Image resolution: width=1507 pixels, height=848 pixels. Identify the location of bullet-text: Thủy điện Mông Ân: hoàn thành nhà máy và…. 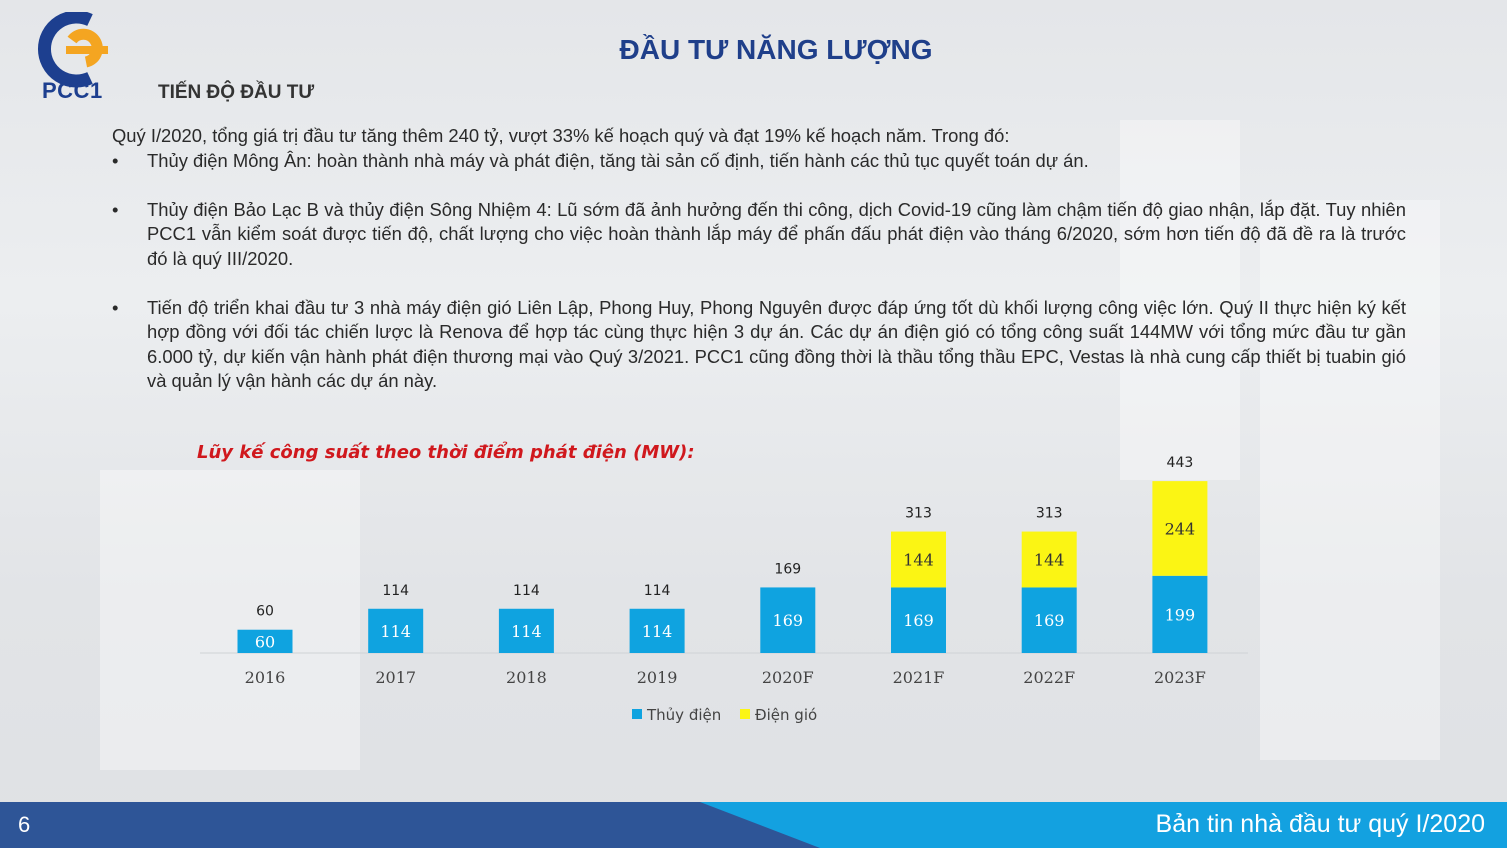
(618, 160).